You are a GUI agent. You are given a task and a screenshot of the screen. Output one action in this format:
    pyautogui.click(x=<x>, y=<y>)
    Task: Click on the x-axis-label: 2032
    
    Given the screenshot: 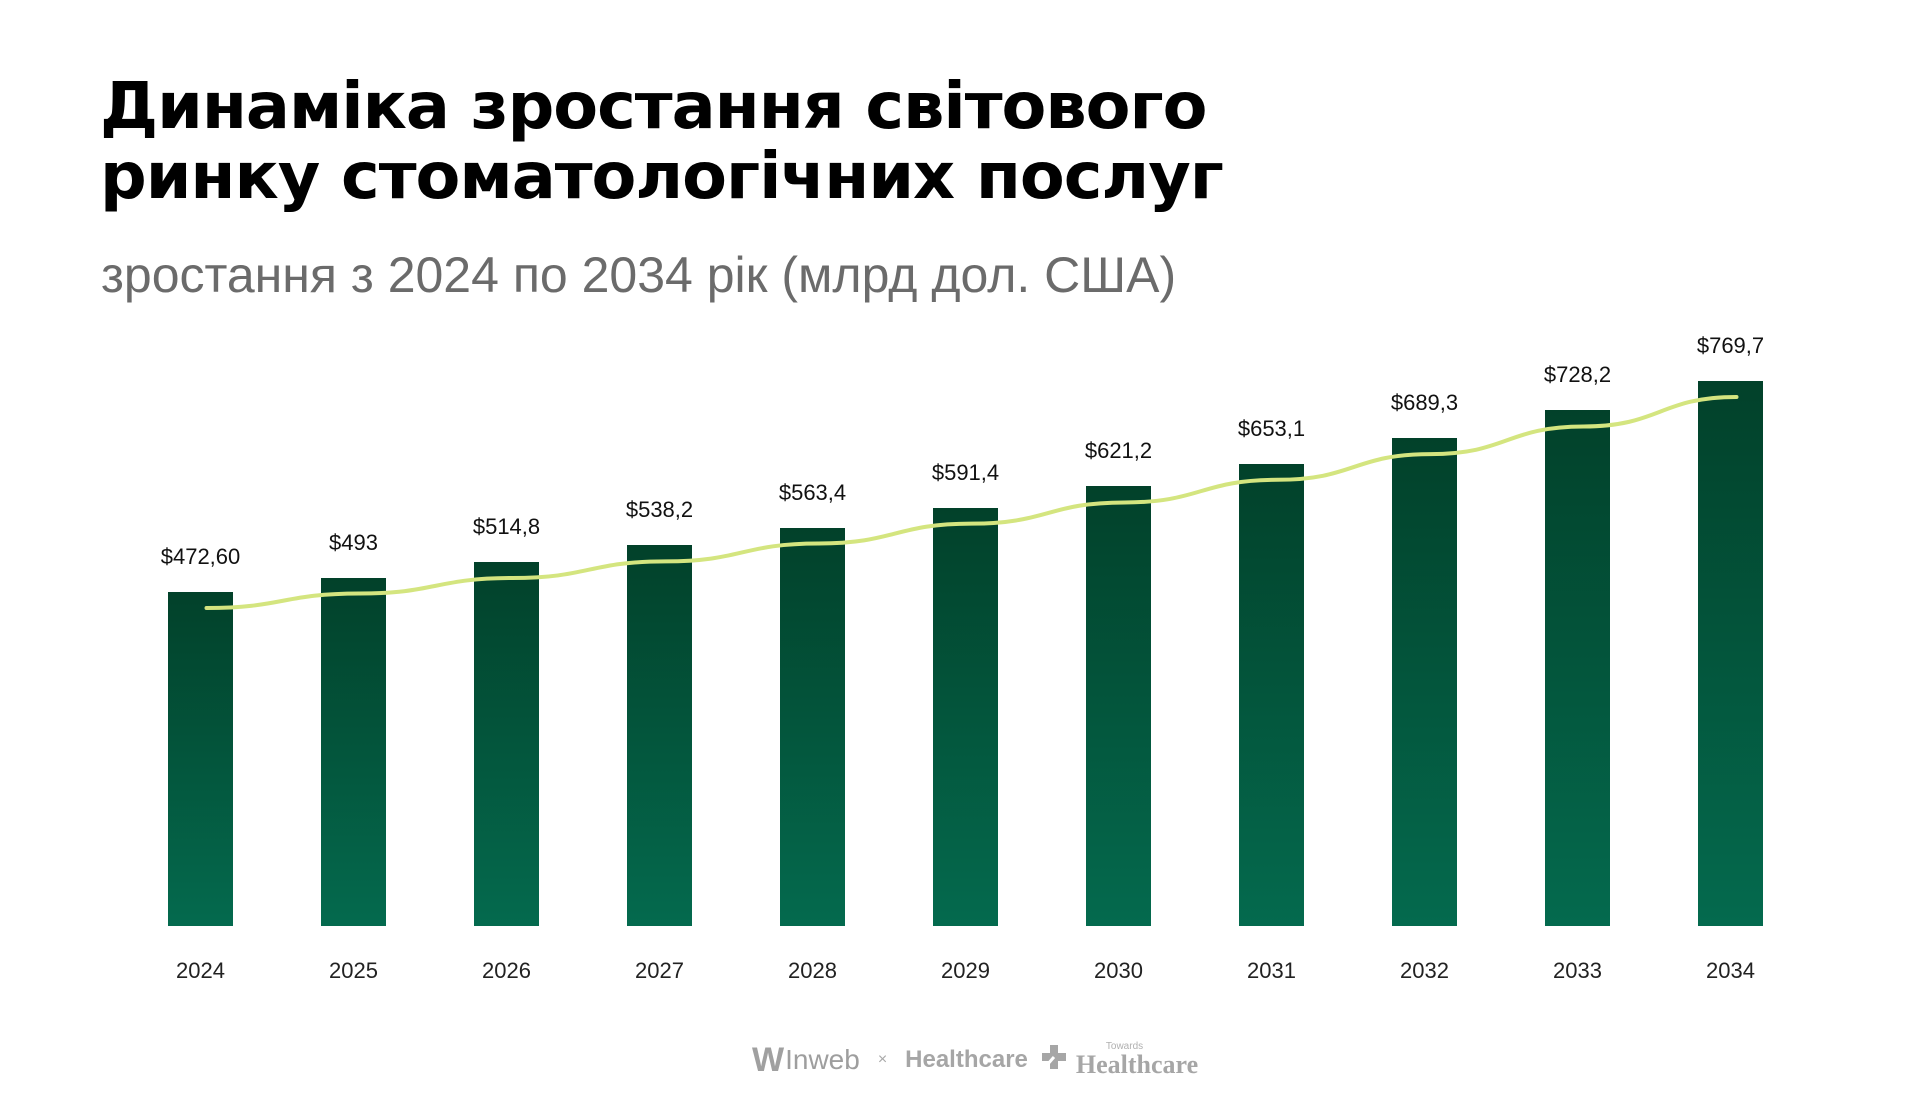 What is the action you would take?
    pyautogui.click(x=1424, y=970)
    